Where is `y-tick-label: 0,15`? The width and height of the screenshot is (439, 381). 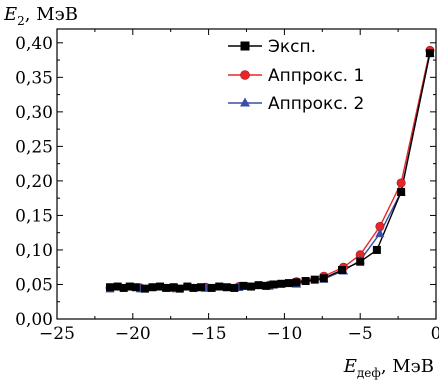 y-tick-label: 0,15 is located at coordinates (34, 216).